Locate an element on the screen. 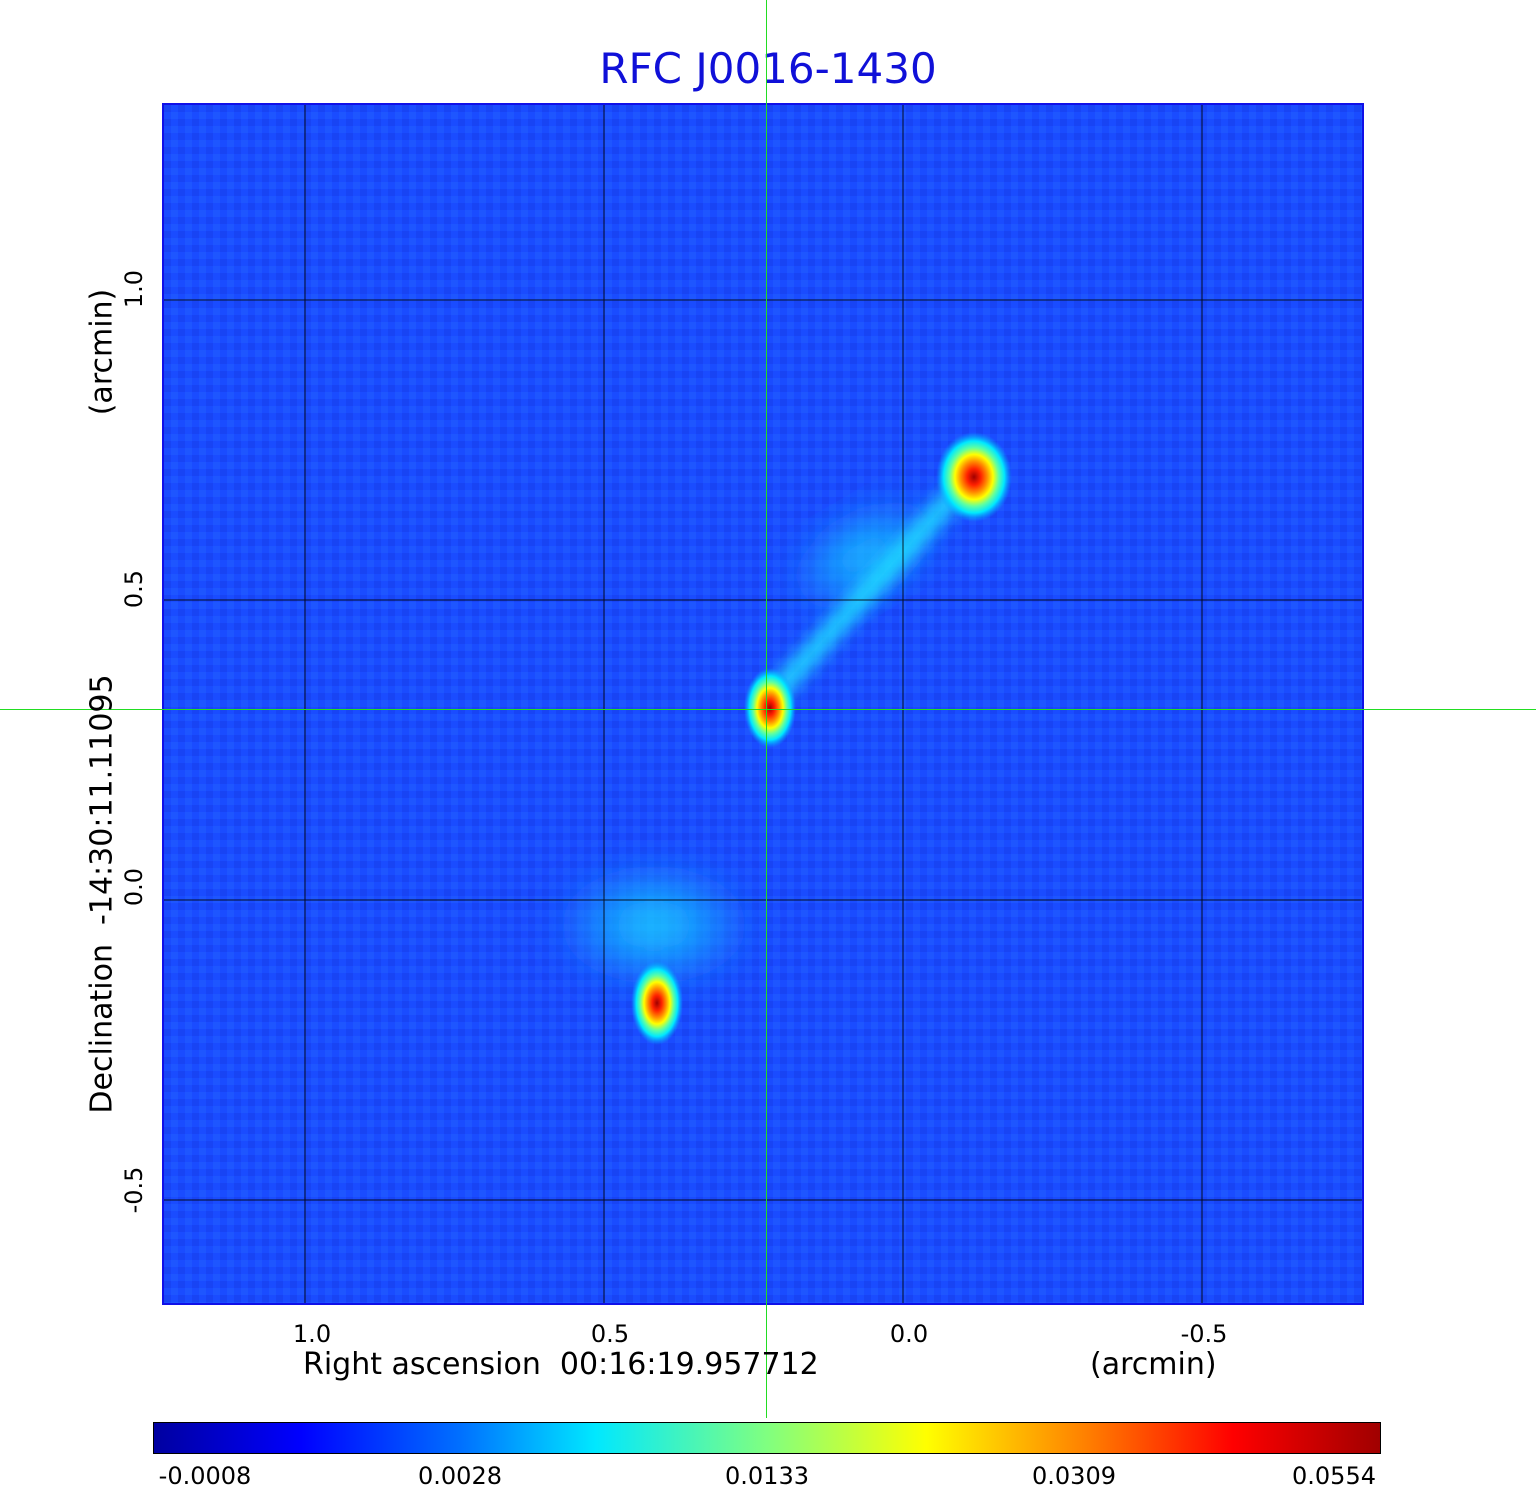 The height and width of the screenshot is (1511, 1536). colorbar-label: -0.0008 is located at coordinates (205, 1476).